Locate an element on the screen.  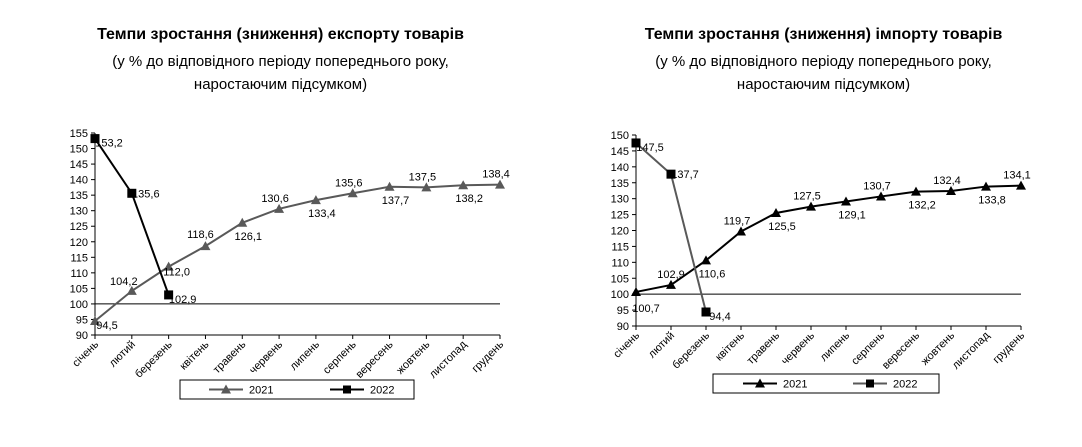
legend-label-2022: 2022 is located at coordinates (382, 391).